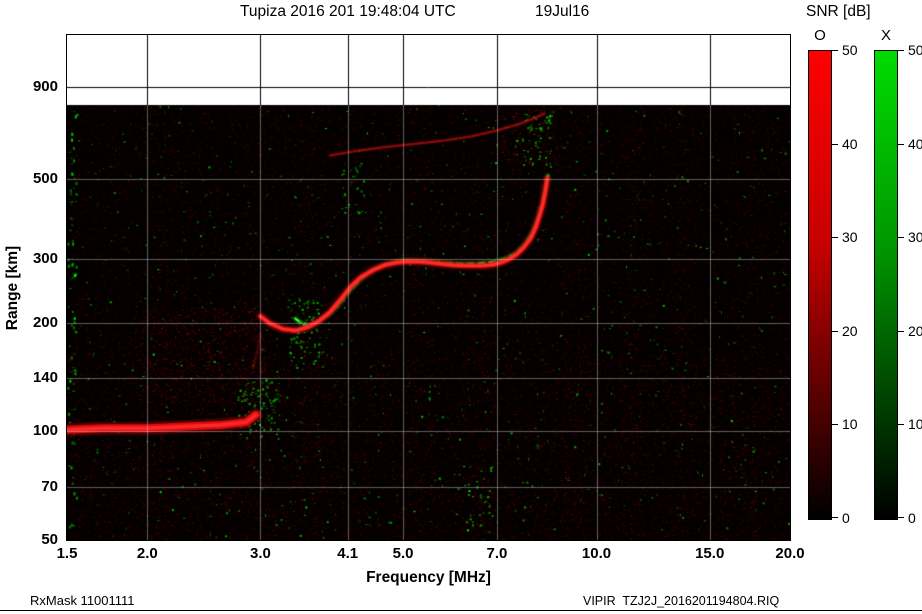  What do you see at coordinates (820, 35) in the screenshot?
I see `colorbar-o-label: O` at bounding box center [820, 35].